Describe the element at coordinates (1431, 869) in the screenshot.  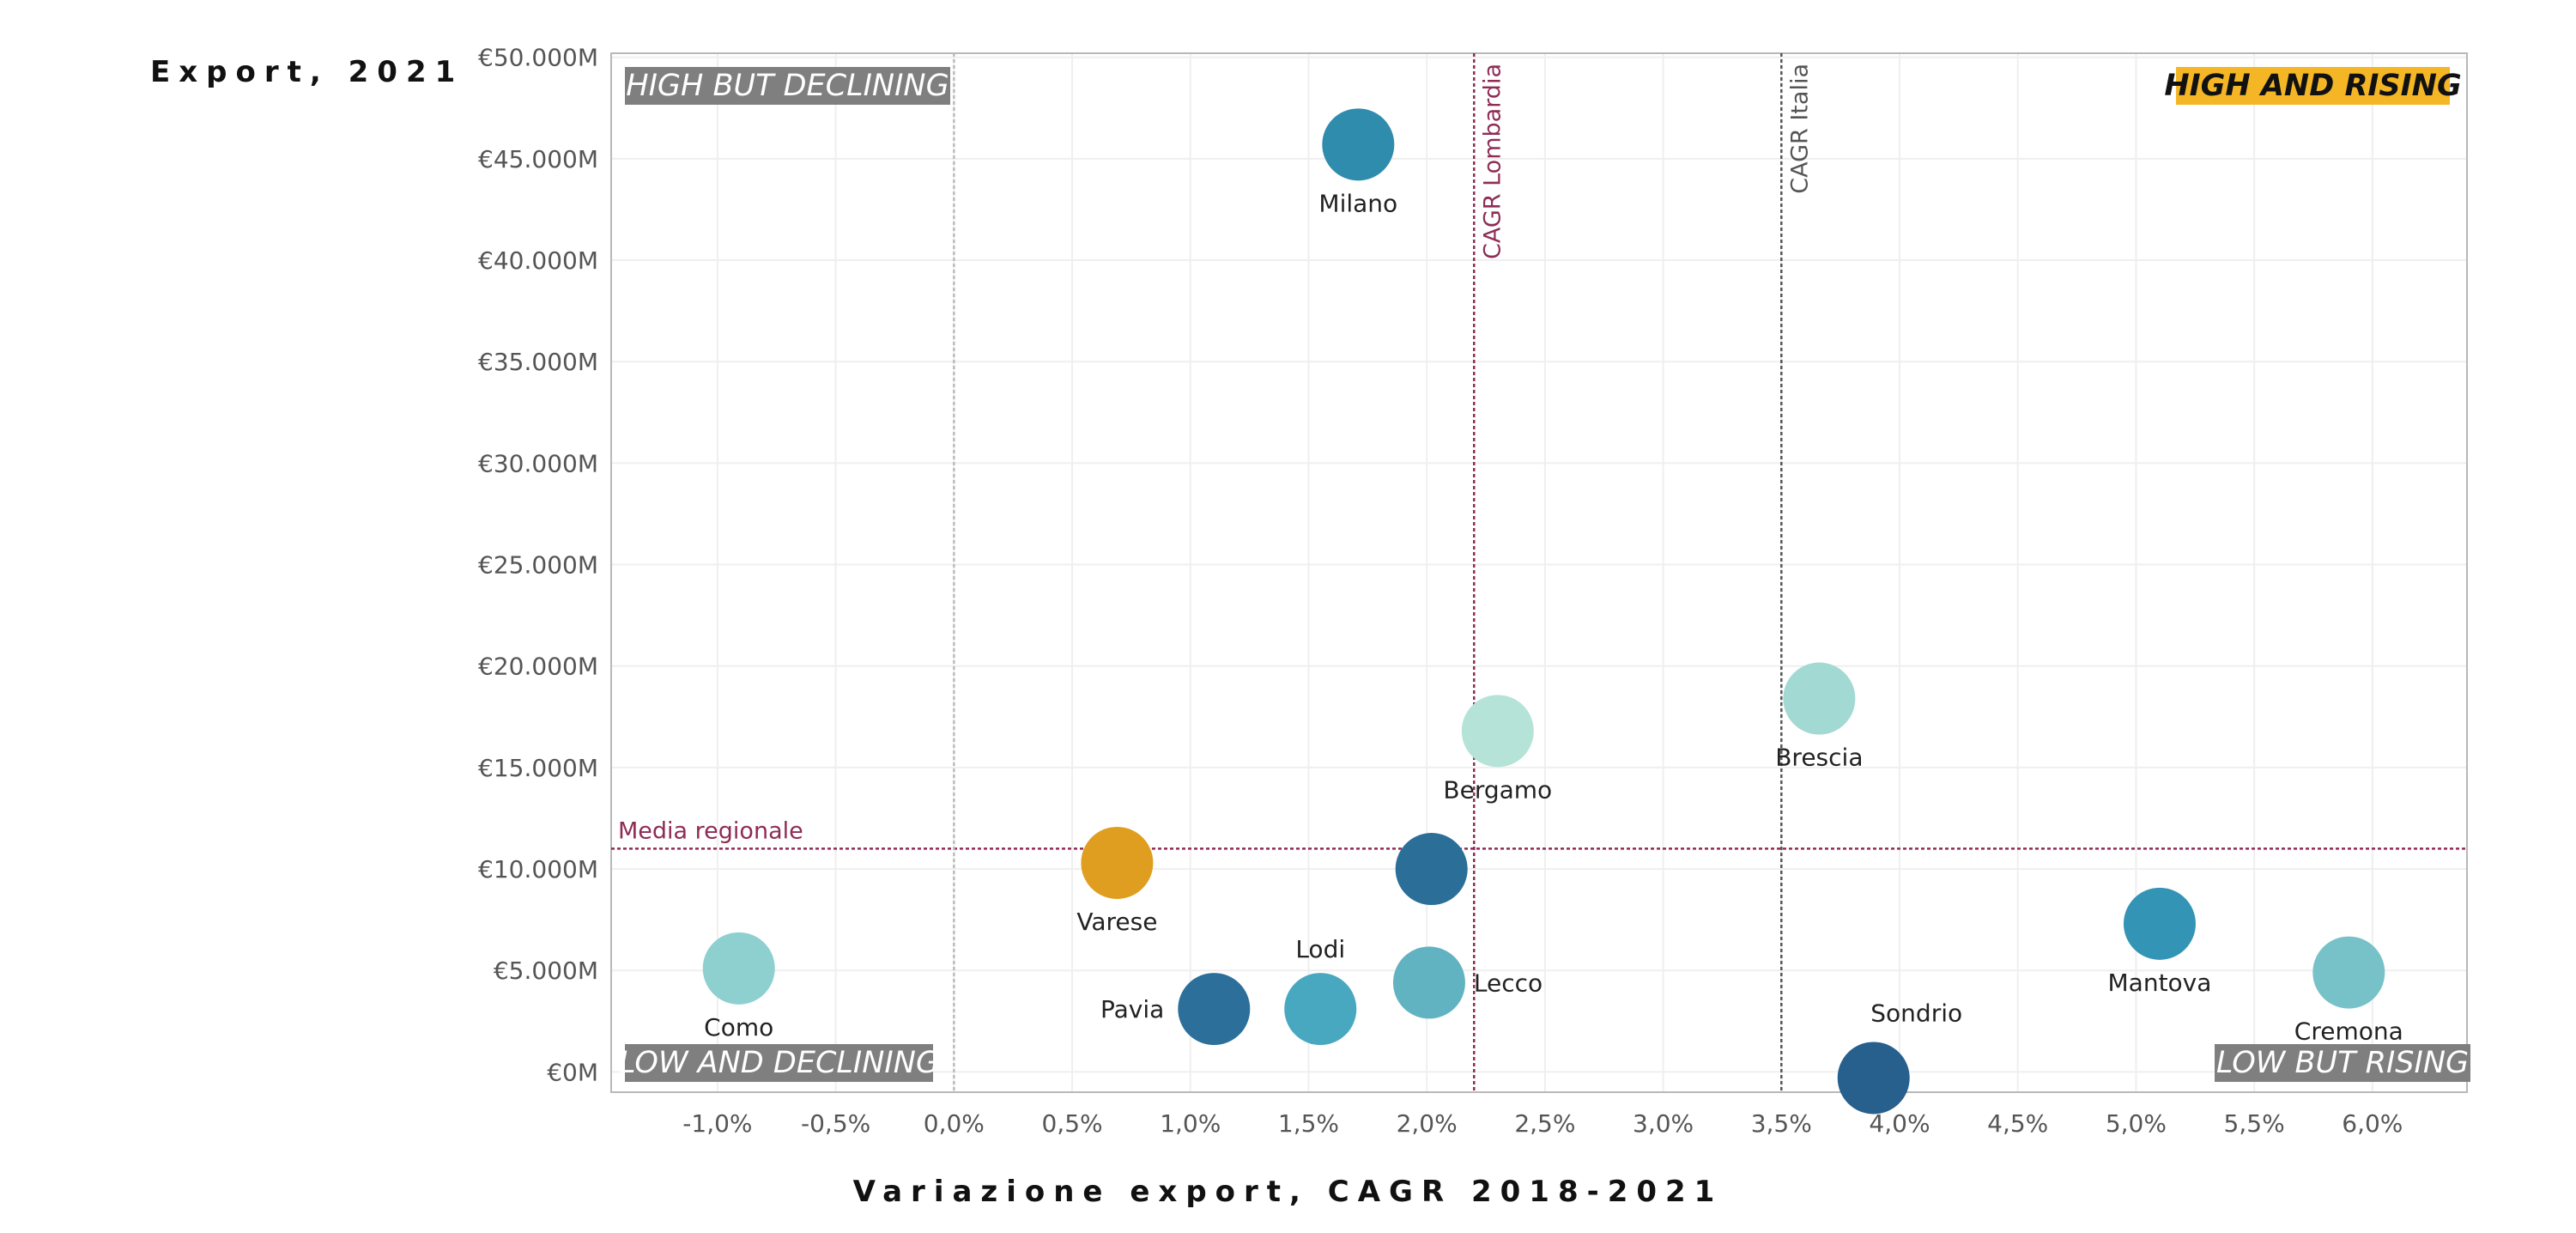
I see `data-point-monza-e-brianza` at that location.